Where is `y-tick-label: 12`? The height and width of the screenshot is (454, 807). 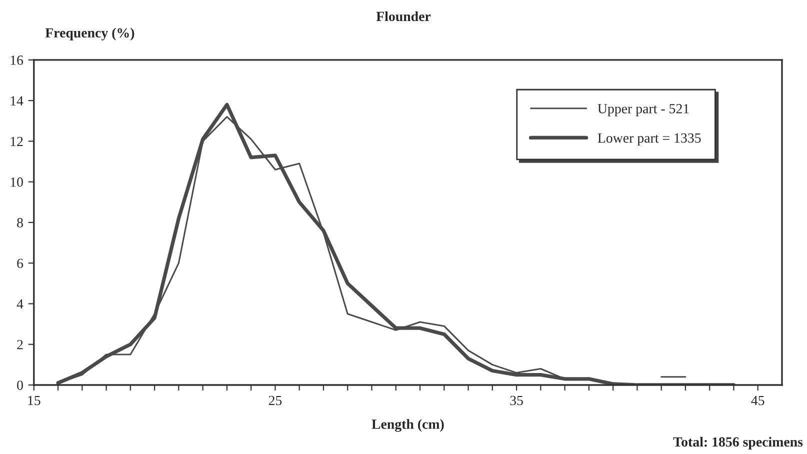
y-tick-label: 12 is located at coordinates (16, 141).